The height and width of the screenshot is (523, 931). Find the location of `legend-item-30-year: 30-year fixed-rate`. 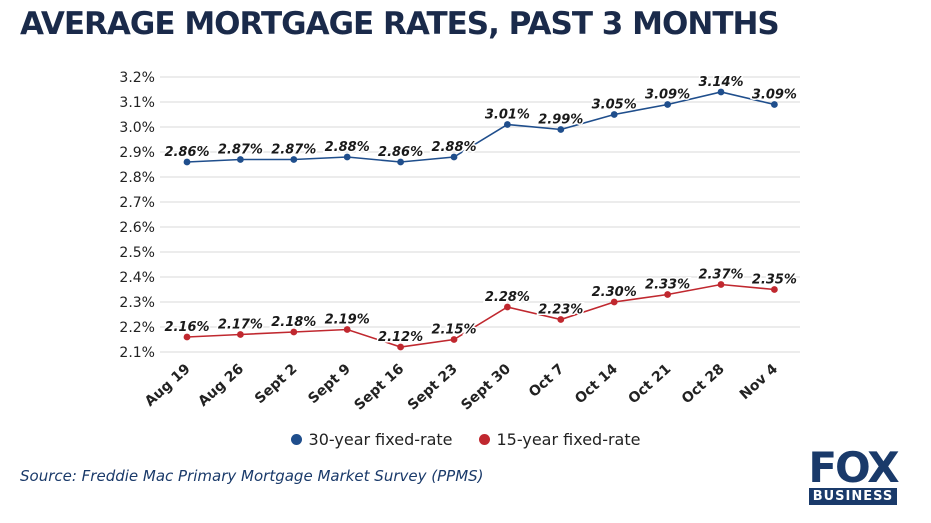

legend-item-30-year: 30-year fixed-rate is located at coordinates (371, 439).